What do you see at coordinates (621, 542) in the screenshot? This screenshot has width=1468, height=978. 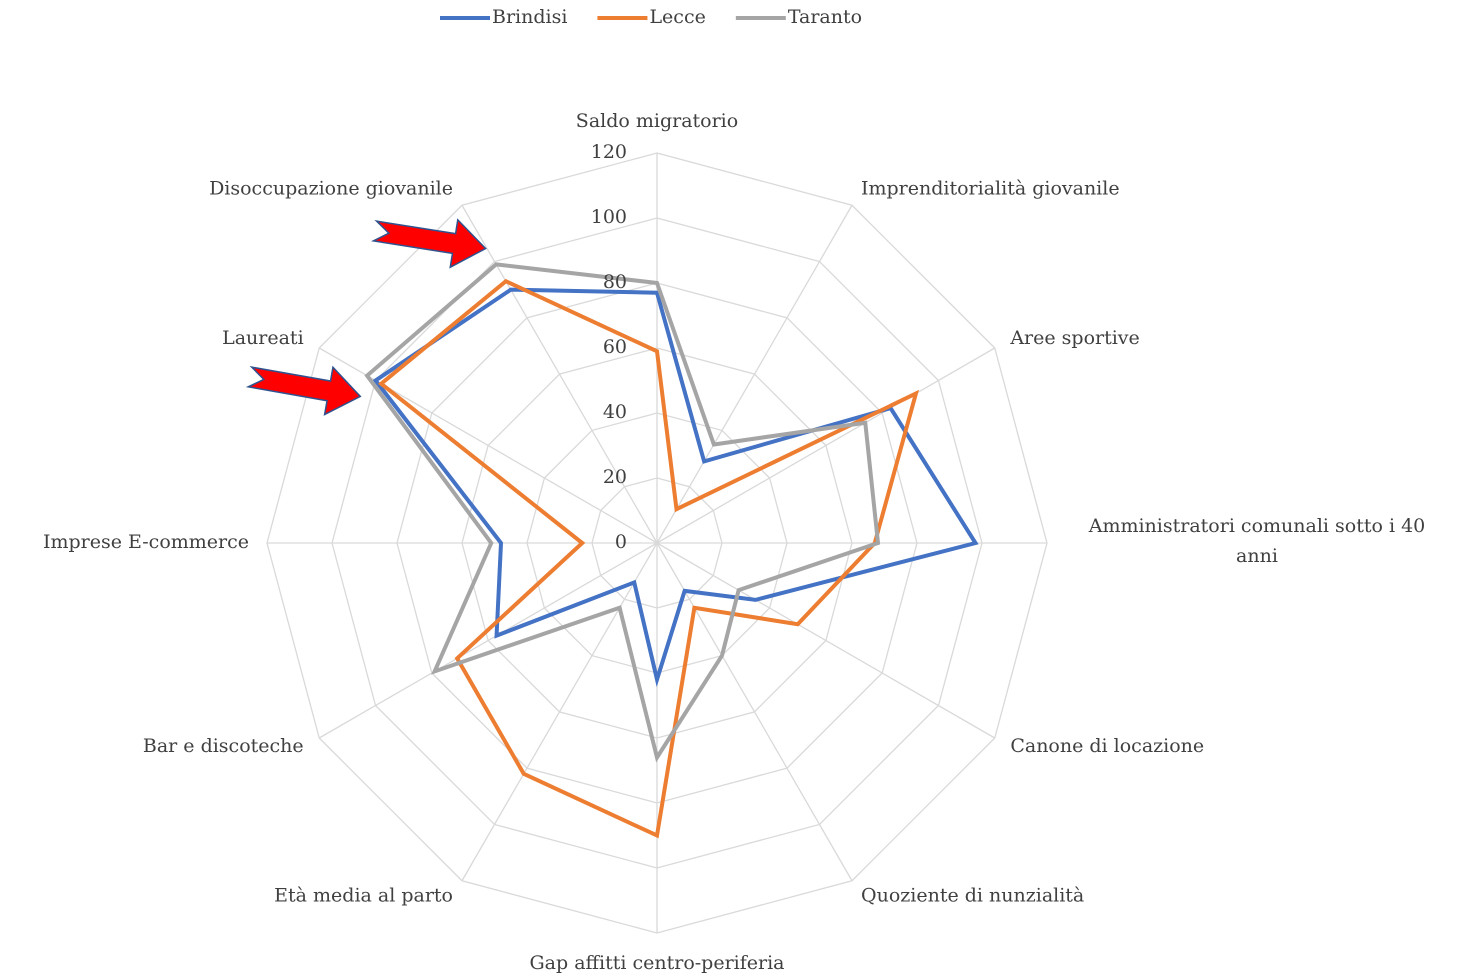 I see `tick-label: 0` at bounding box center [621, 542].